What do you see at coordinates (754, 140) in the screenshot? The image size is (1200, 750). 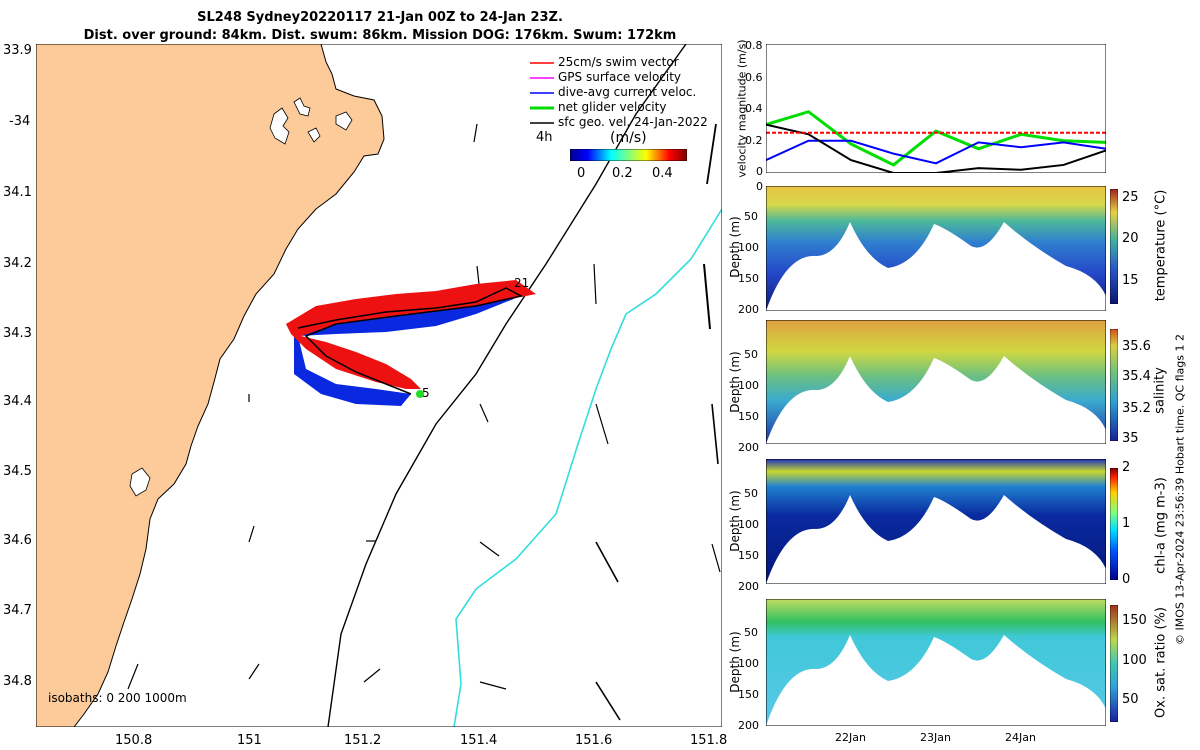 I see `vel-tick: 0.2` at bounding box center [754, 140].